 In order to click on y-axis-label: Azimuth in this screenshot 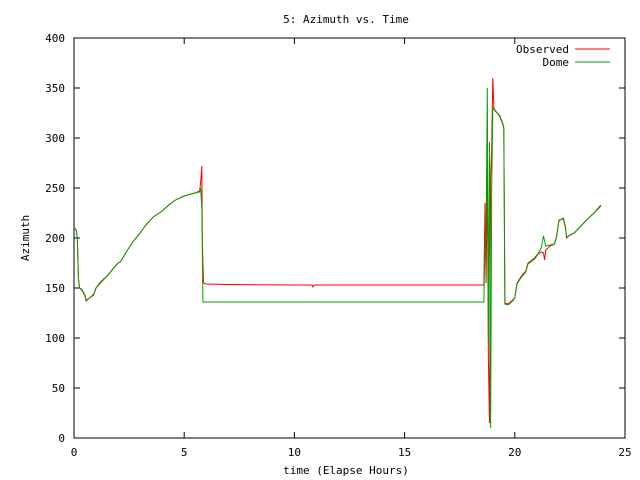, I will do `click(25, 238)`.